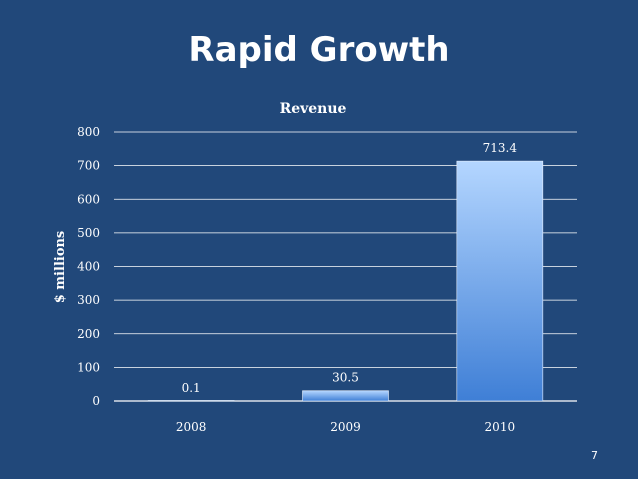  I want to click on y-tick-label: 200, so click(88, 334).